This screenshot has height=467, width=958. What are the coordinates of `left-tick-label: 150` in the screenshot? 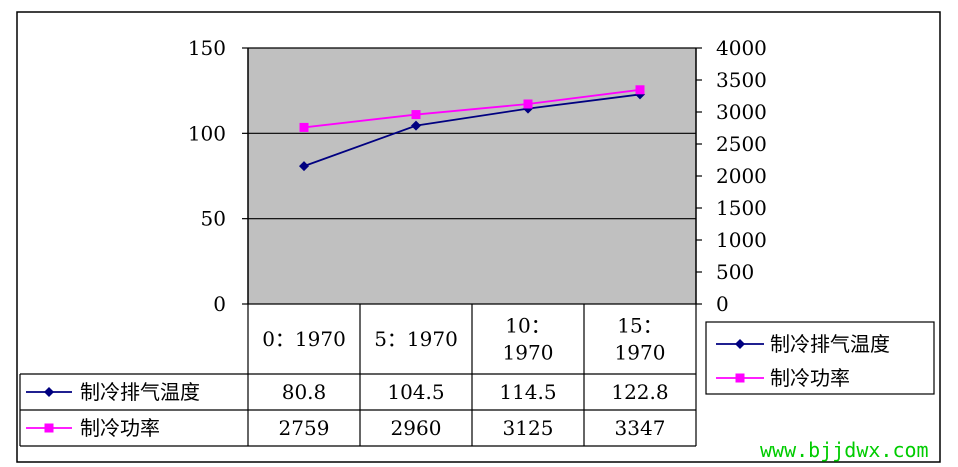 It's located at (207, 48).